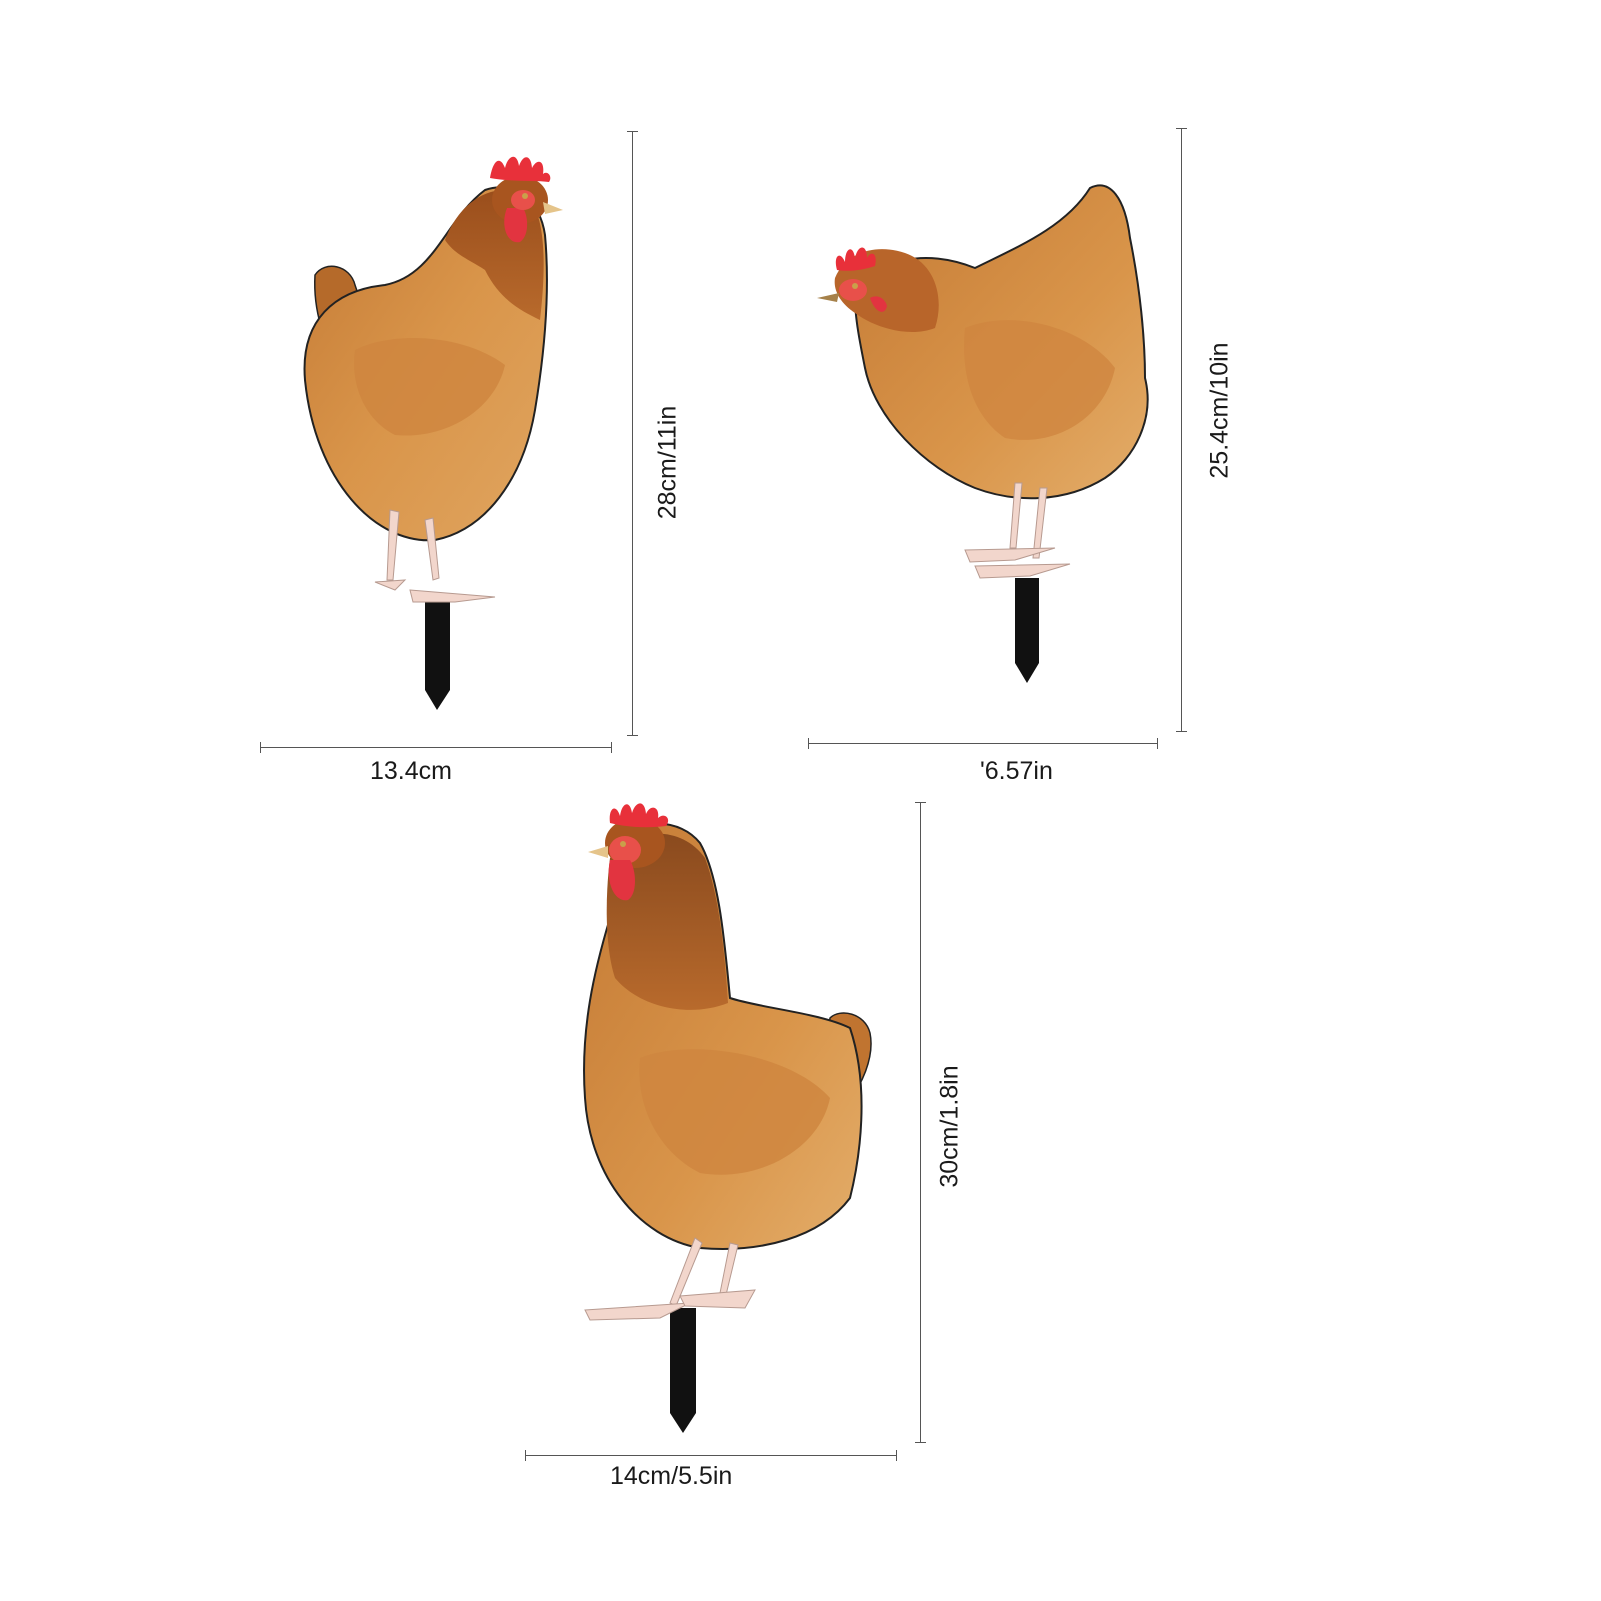 This screenshot has height=1601, width=1601. I want to click on hen-2-height-label: 25.4cm/10in, so click(1219, 410).